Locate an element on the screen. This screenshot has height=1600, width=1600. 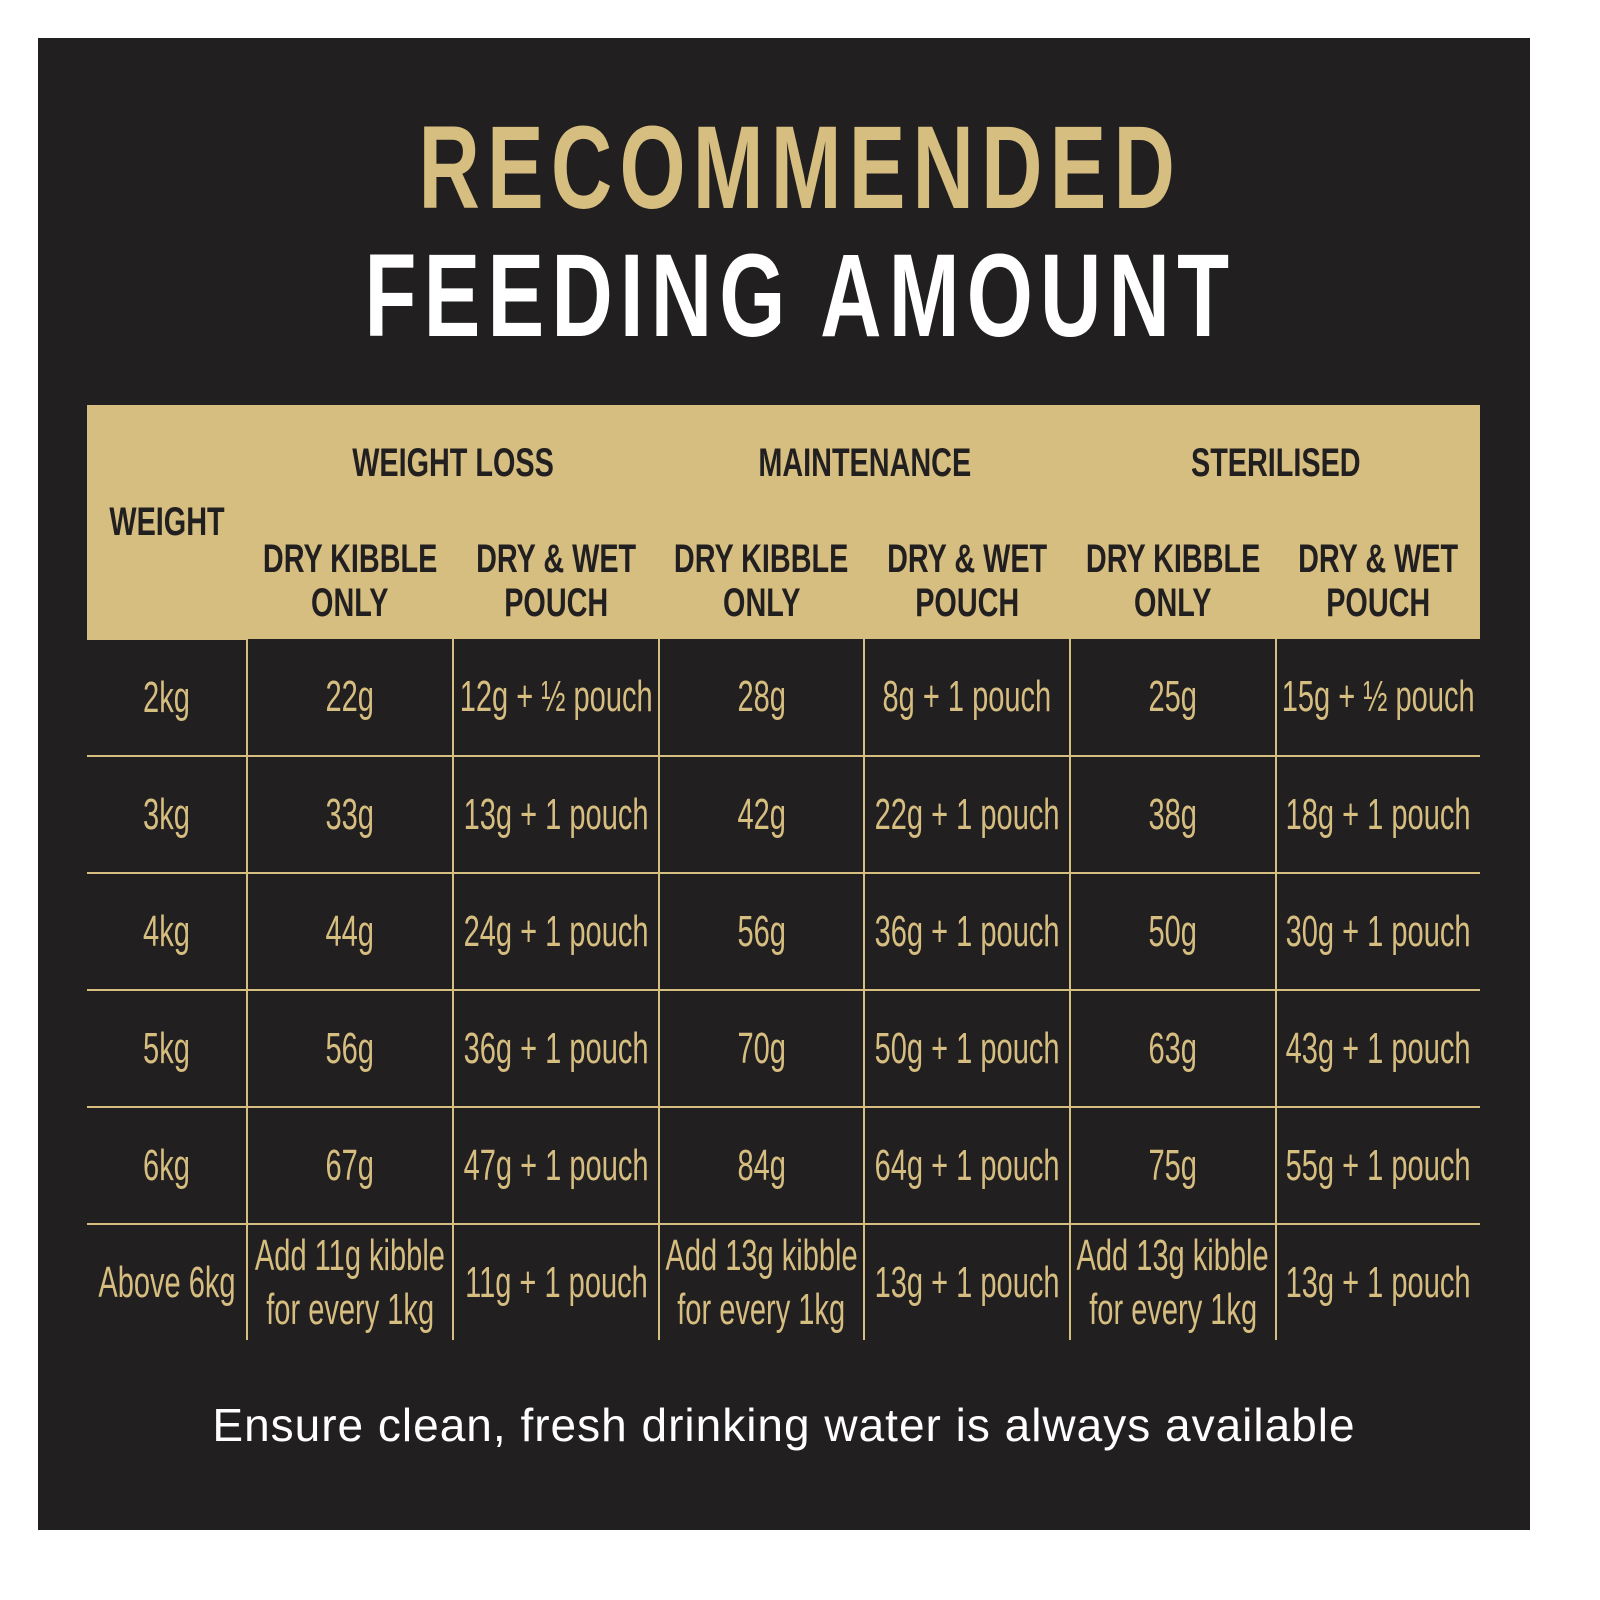
weight-cell: 4kg is located at coordinates (167, 931).